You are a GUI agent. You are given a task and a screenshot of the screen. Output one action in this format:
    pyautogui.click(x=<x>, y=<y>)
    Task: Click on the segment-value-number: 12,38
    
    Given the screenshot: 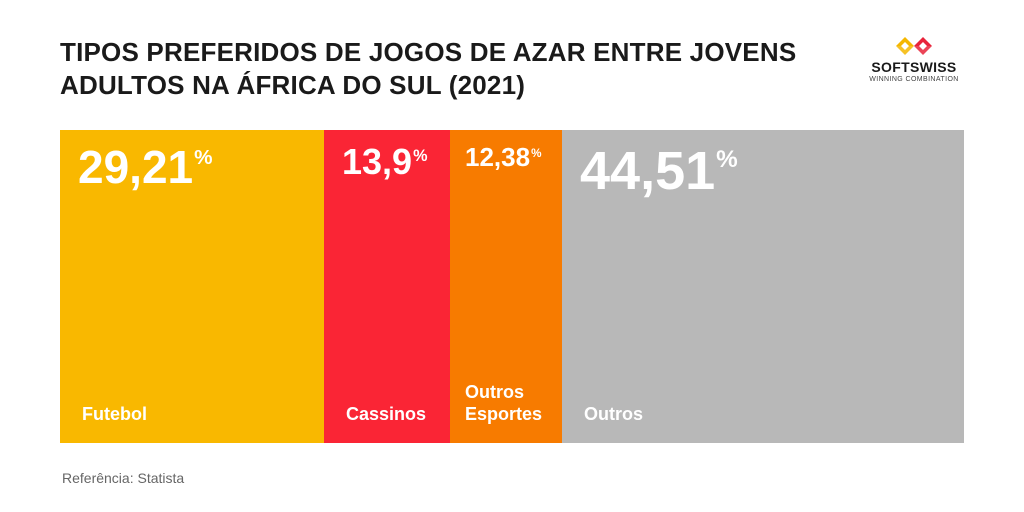 What is the action you would take?
    pyautogui.click(x=498, y=157)
    